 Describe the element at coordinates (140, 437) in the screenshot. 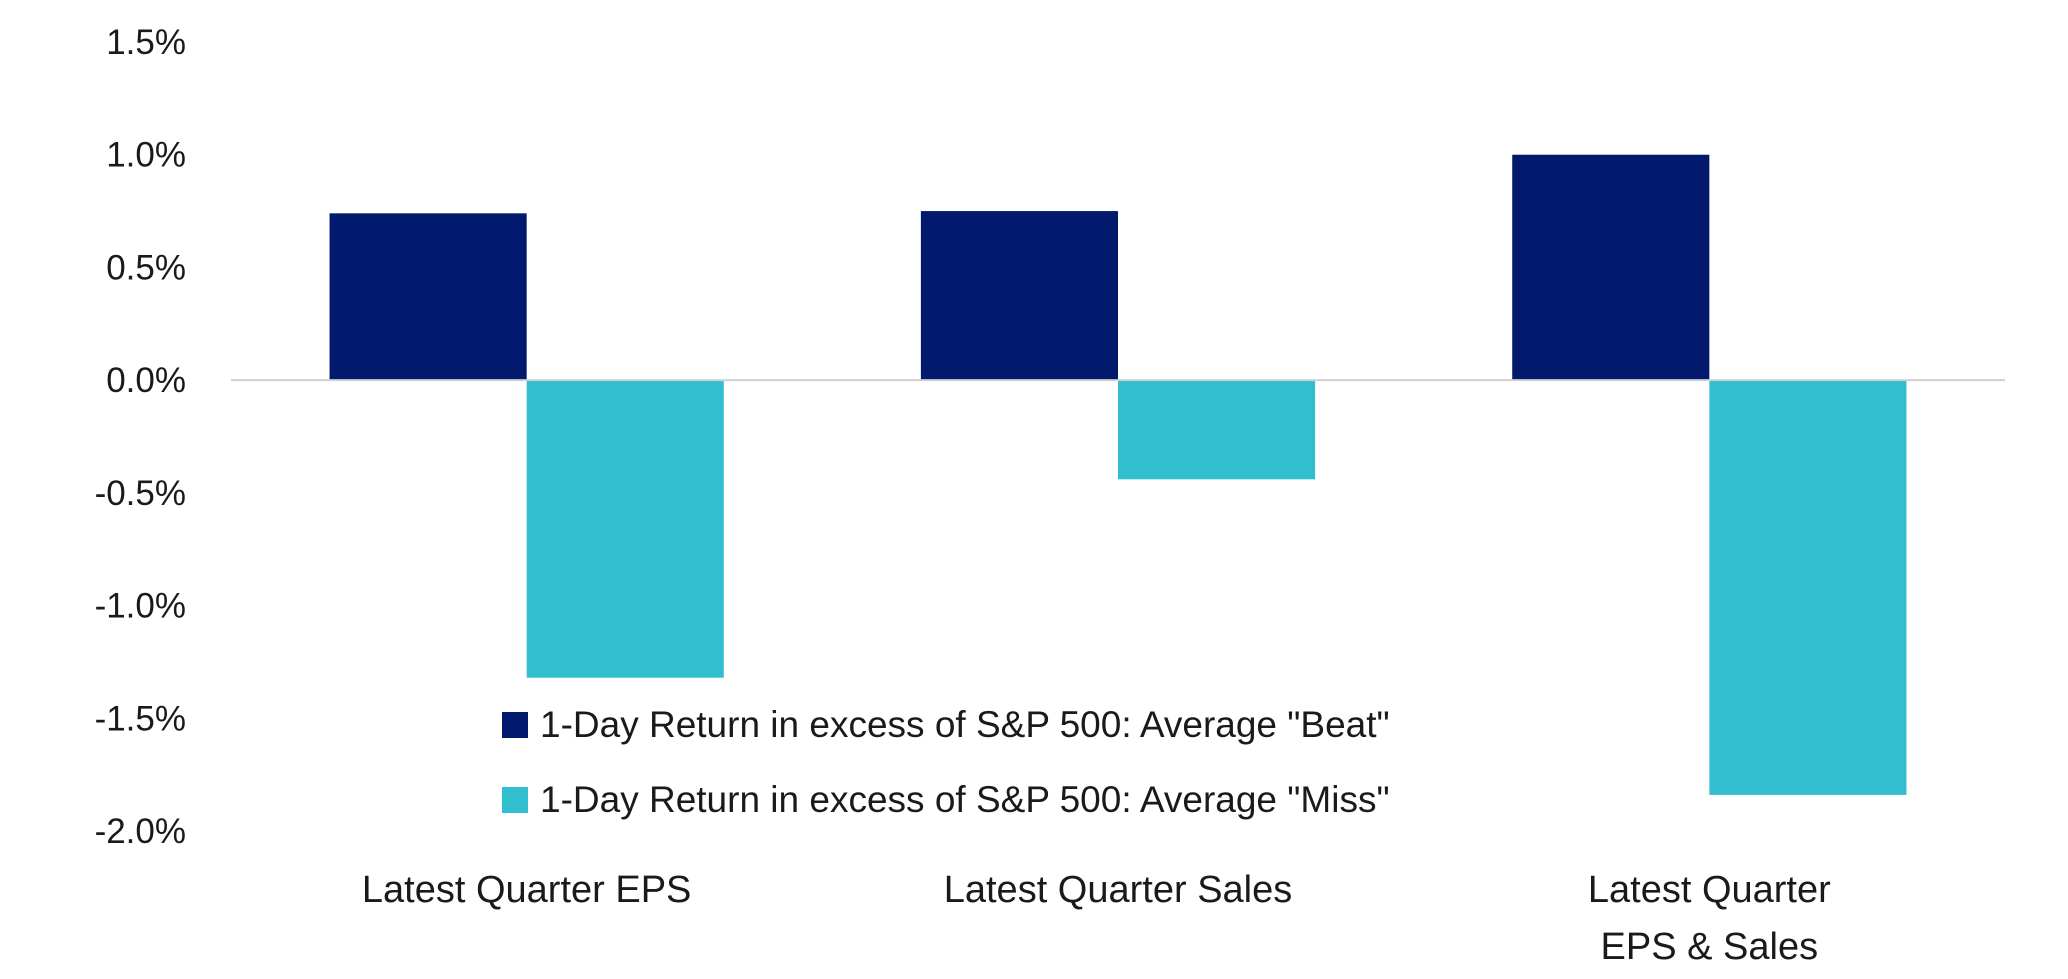

I see `y-axis-ticks: 1.5% 1.0% 0.5% 0.0% -0.5% -1.0% -1.5% -2.0%` at that location.